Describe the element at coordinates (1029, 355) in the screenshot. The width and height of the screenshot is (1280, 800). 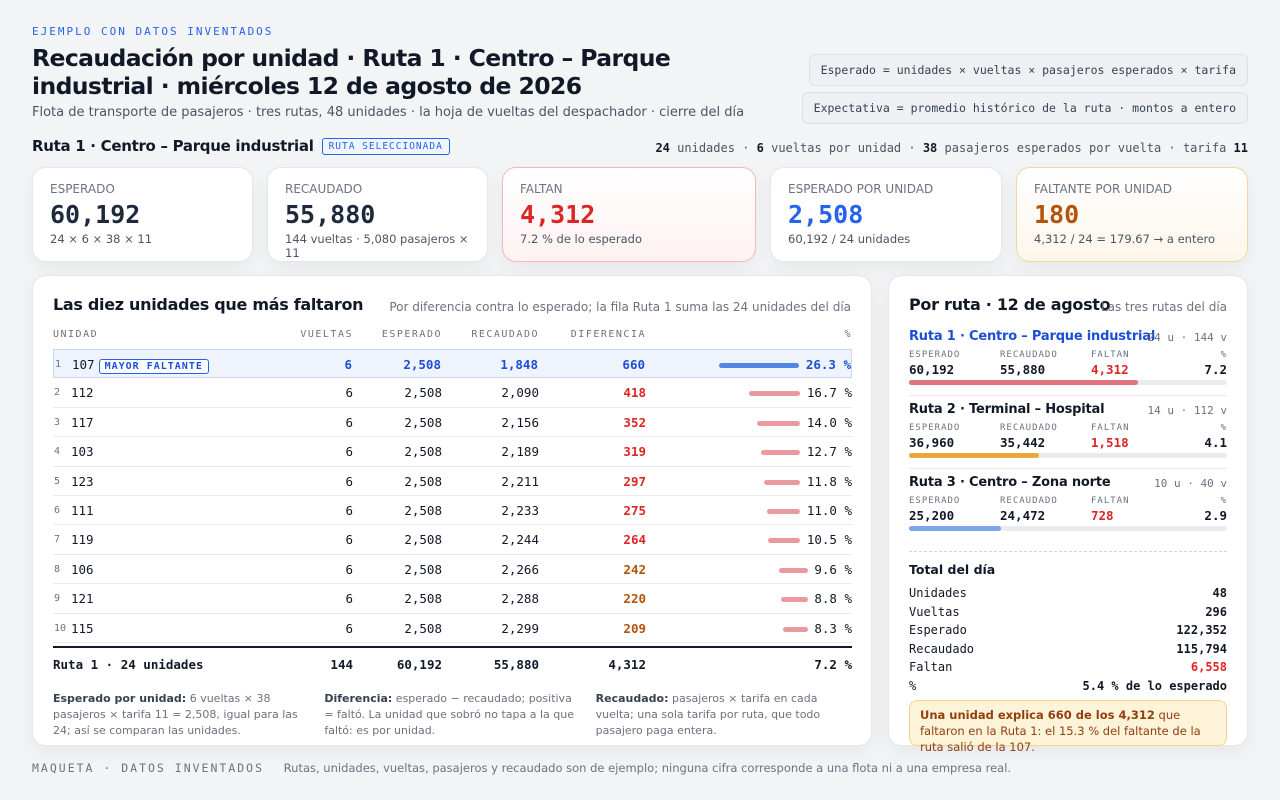
I see `label-collected: RECAUDADO` at that location.